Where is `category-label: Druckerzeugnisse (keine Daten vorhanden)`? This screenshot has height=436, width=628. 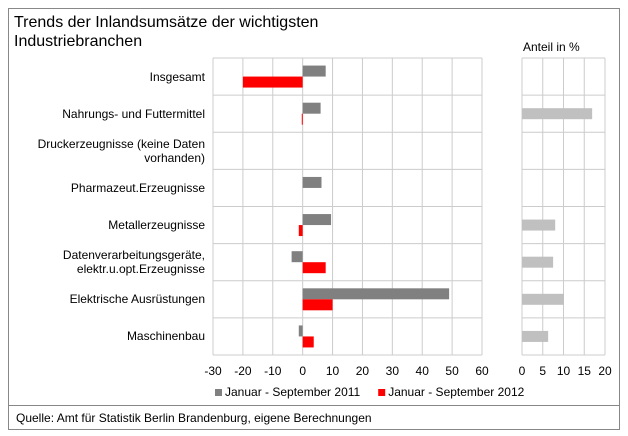 category-label: Druckerzeugnisse (keine Daten vorhanden) is located at coordinates (121, 150).